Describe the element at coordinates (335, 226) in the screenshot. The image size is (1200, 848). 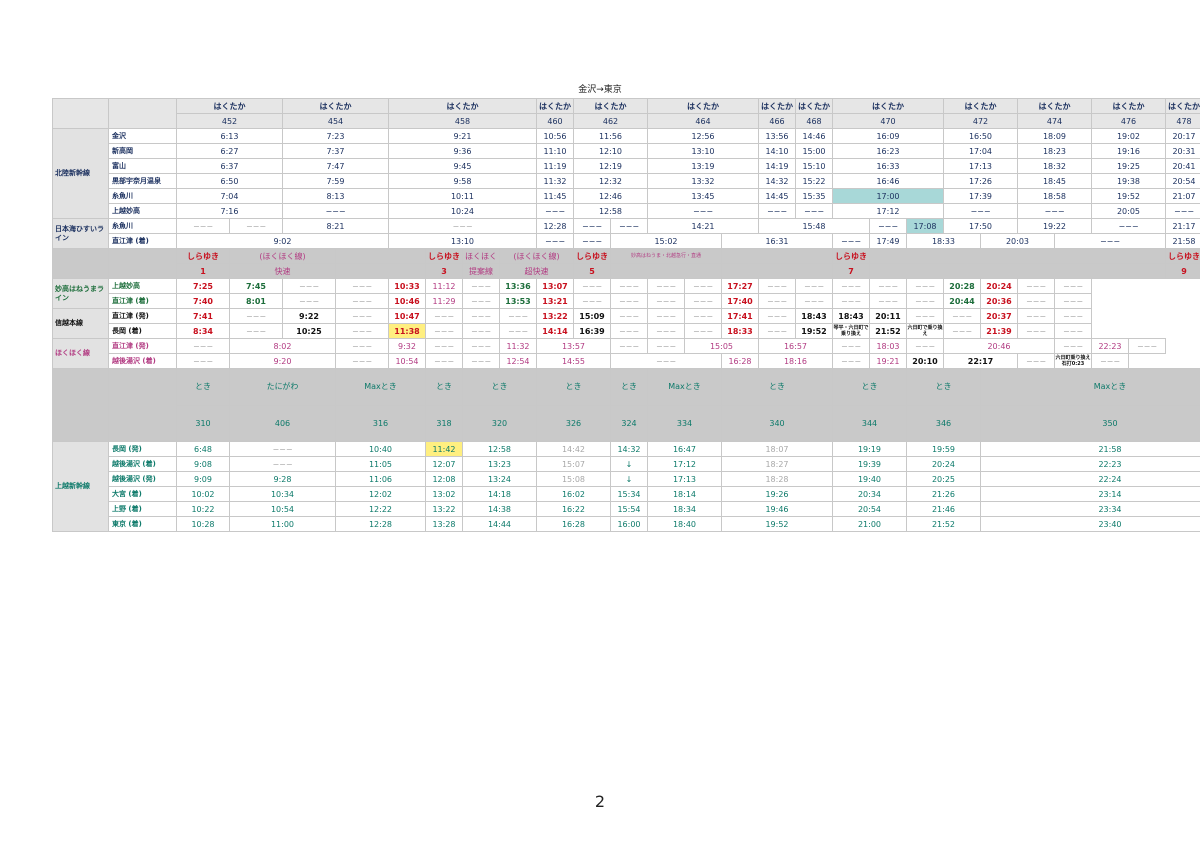
I see `time-cell: 8:21` at that location.